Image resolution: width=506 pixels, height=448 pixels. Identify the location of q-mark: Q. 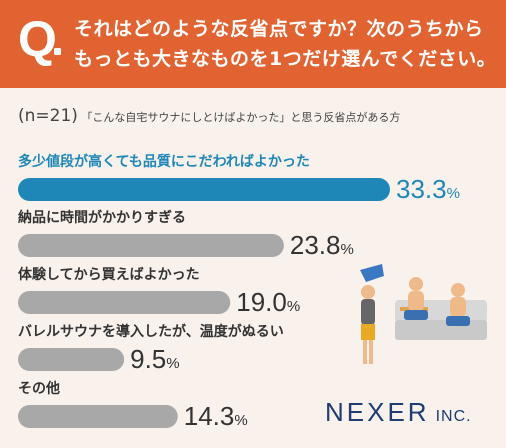
(37, 39).